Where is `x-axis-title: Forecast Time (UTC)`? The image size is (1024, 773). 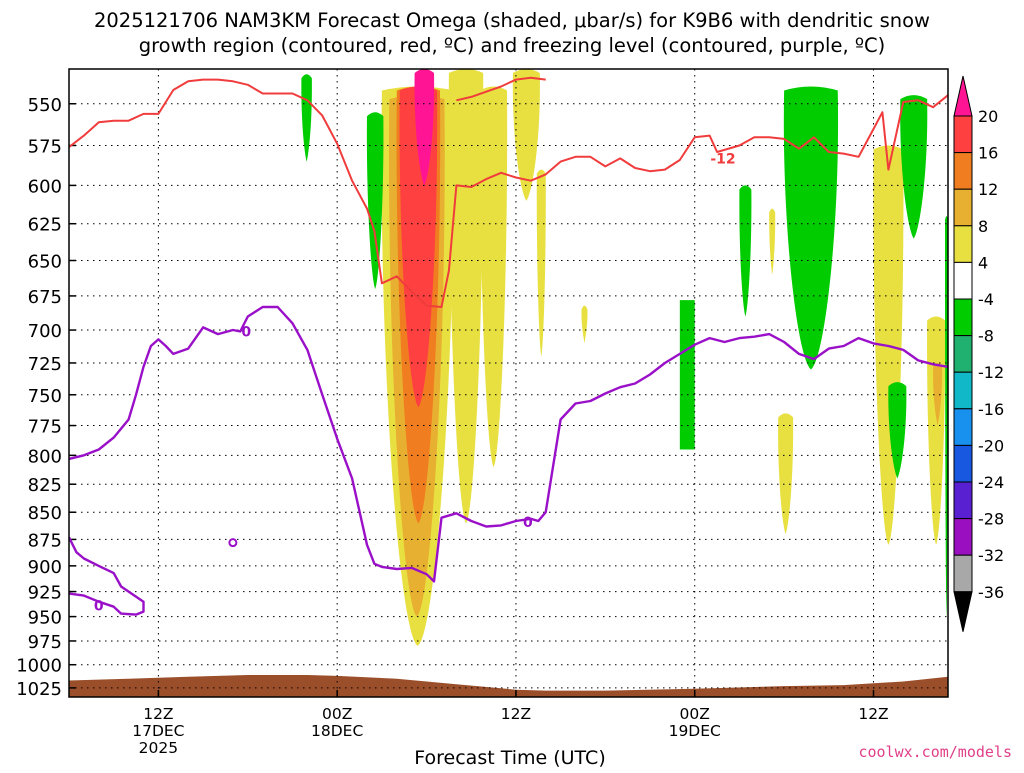
x-axis-title: Forecast Time (UTC) is located at coordinates (509, 757).